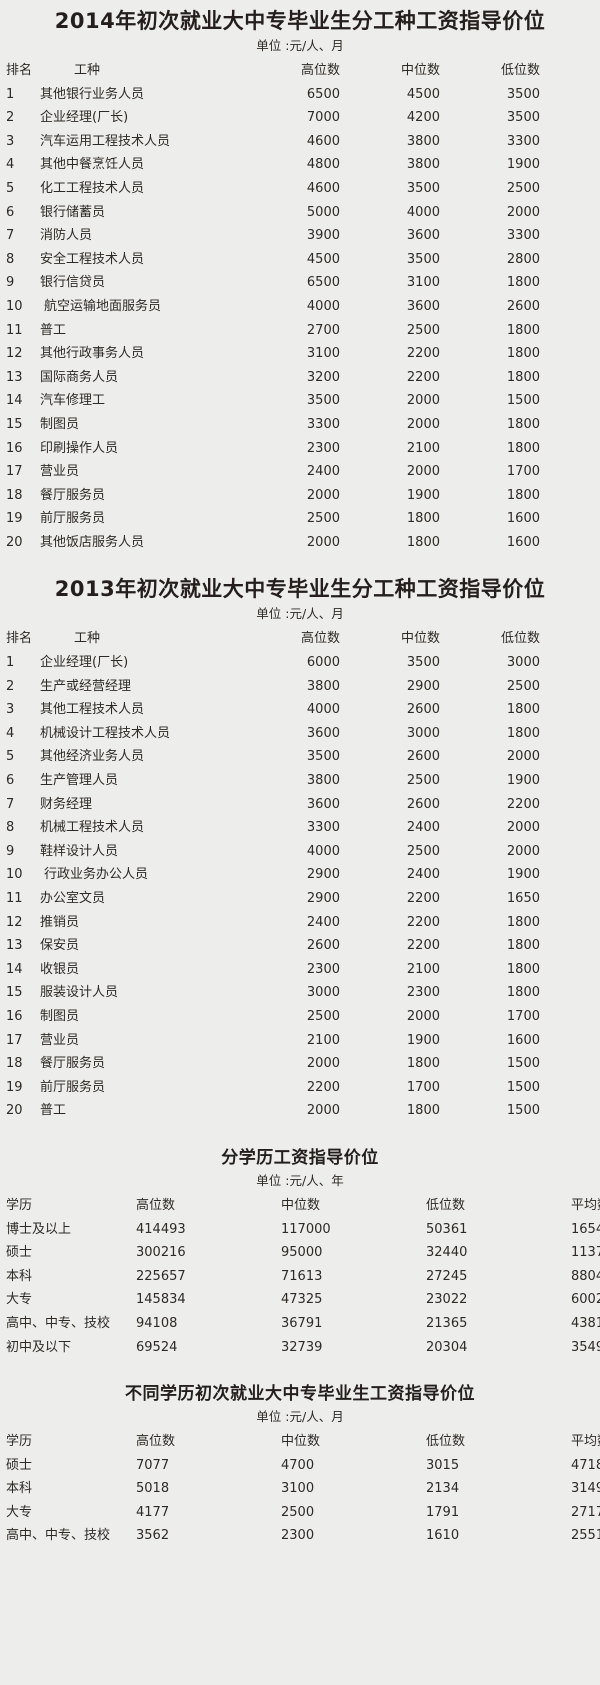  I want to click on cell-average: 2400, so click(570, 331).